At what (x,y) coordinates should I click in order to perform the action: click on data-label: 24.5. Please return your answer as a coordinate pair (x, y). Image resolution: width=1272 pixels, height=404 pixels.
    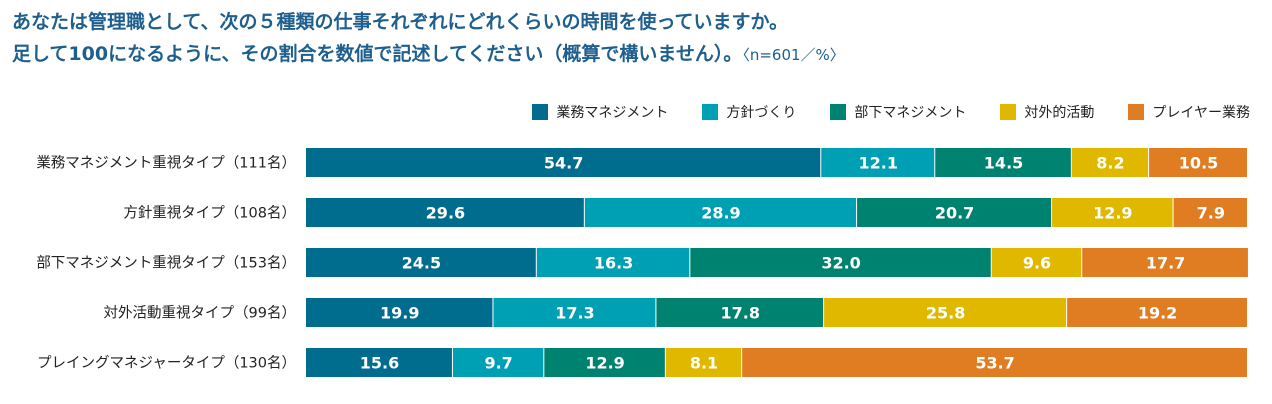
    Looking at the image, I should click on (421, 263).